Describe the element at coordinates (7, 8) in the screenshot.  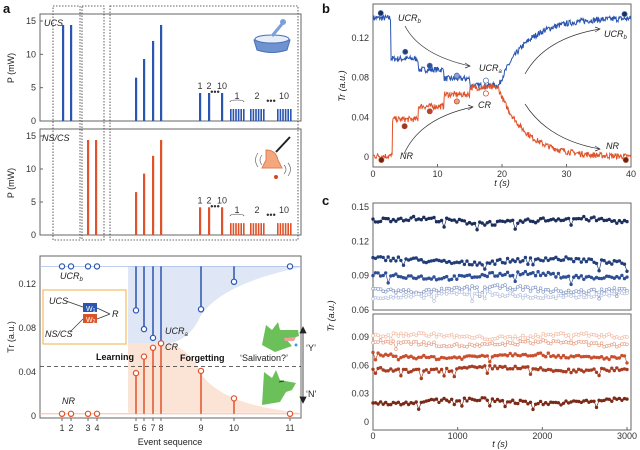
I see `panel-label-a: a` at that location.